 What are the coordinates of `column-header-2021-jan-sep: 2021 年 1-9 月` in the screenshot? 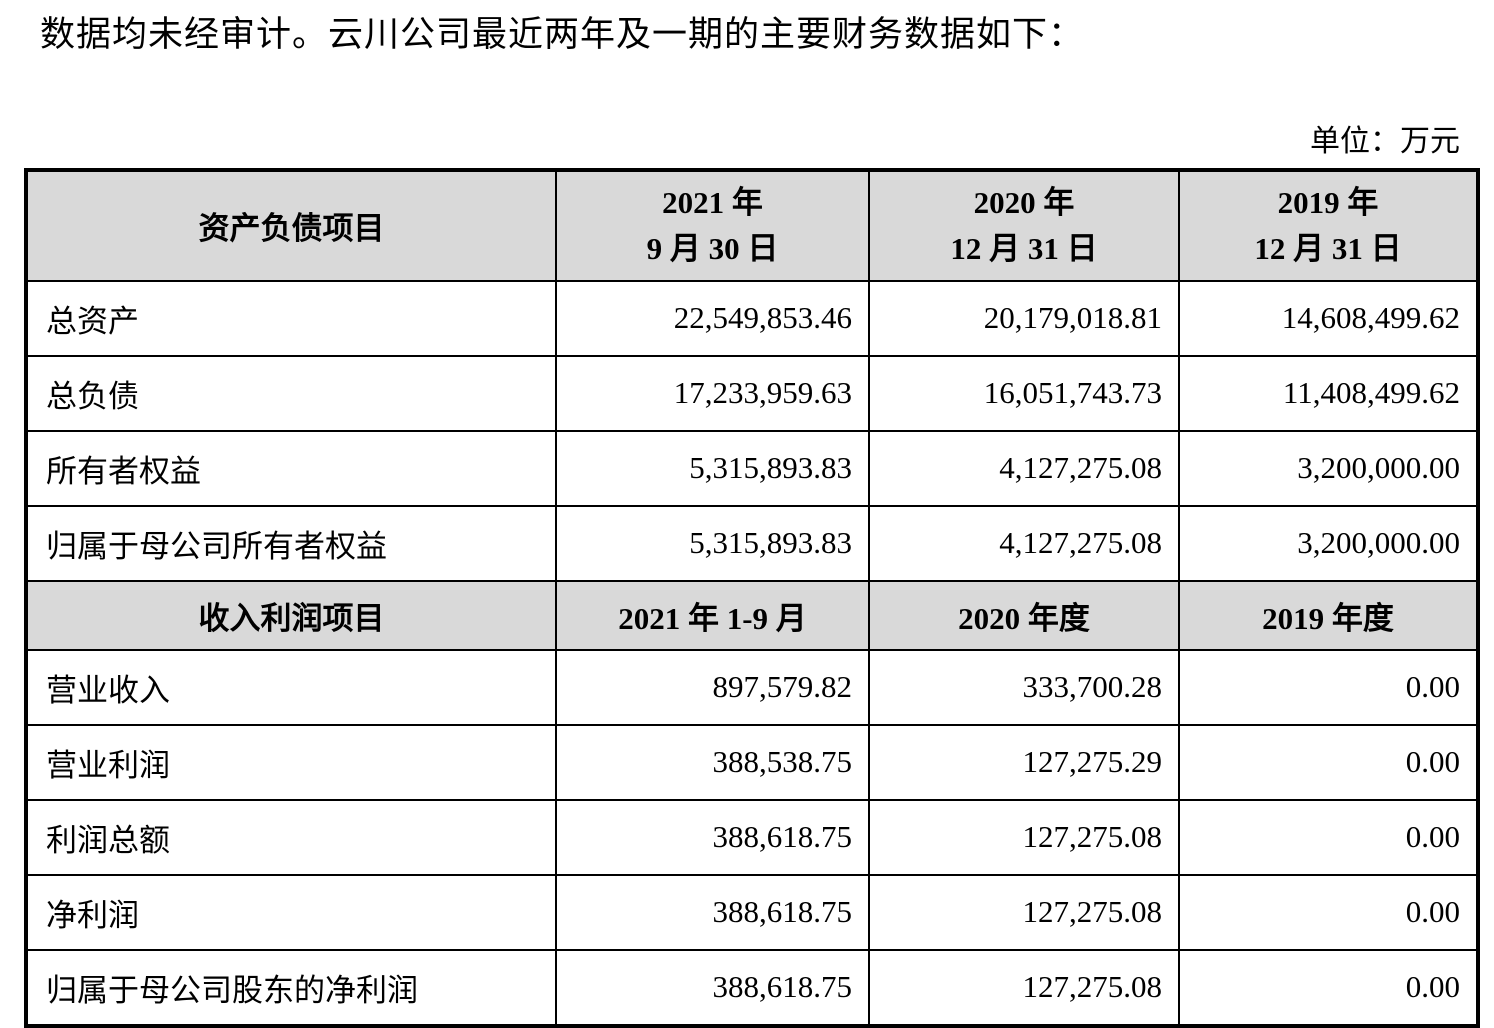 It's located at (712, 615).